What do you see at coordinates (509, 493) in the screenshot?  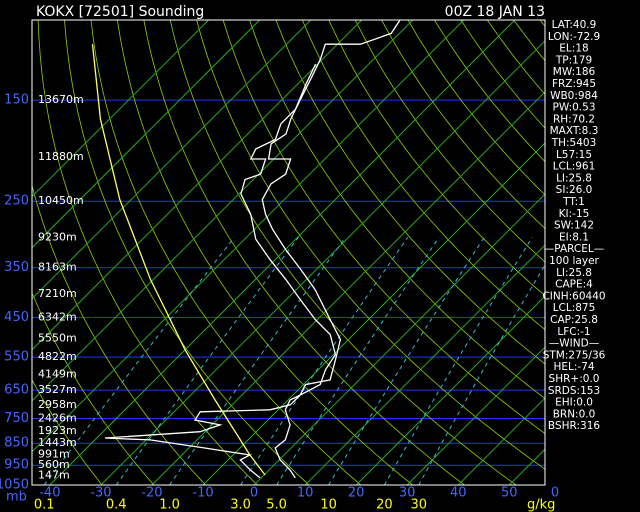 I see `x-tick-label: 50` at bounding box center [509, 493].